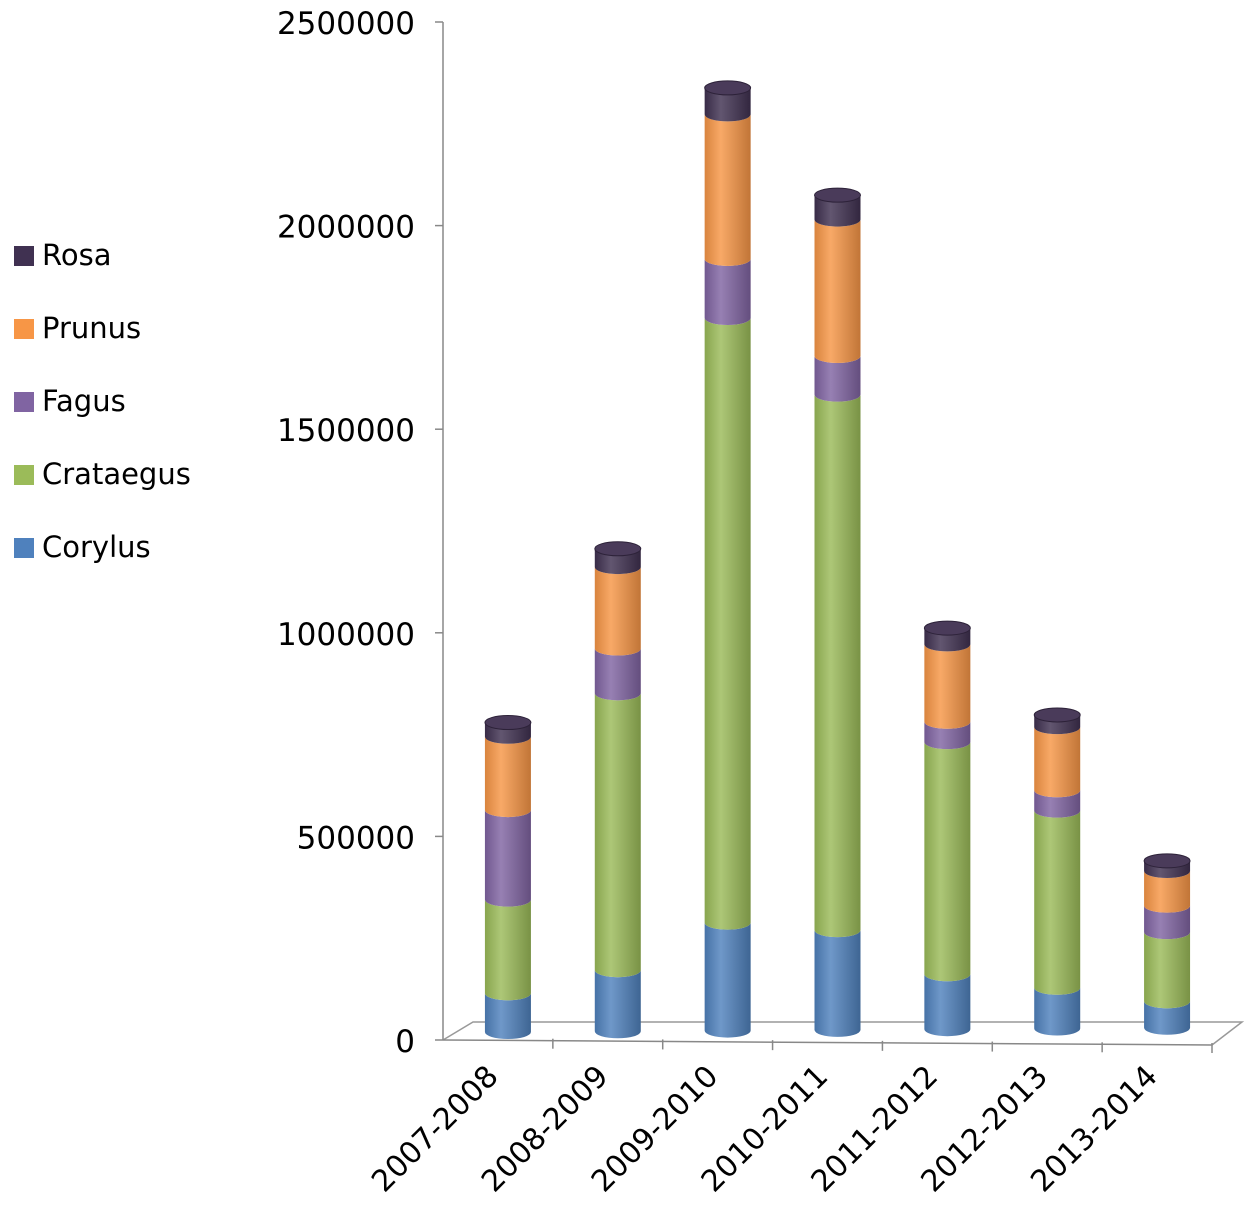  Describe the element at coordinates (346, 228) in the screenshot. I see `y-tick-label: 2000000` at that location.